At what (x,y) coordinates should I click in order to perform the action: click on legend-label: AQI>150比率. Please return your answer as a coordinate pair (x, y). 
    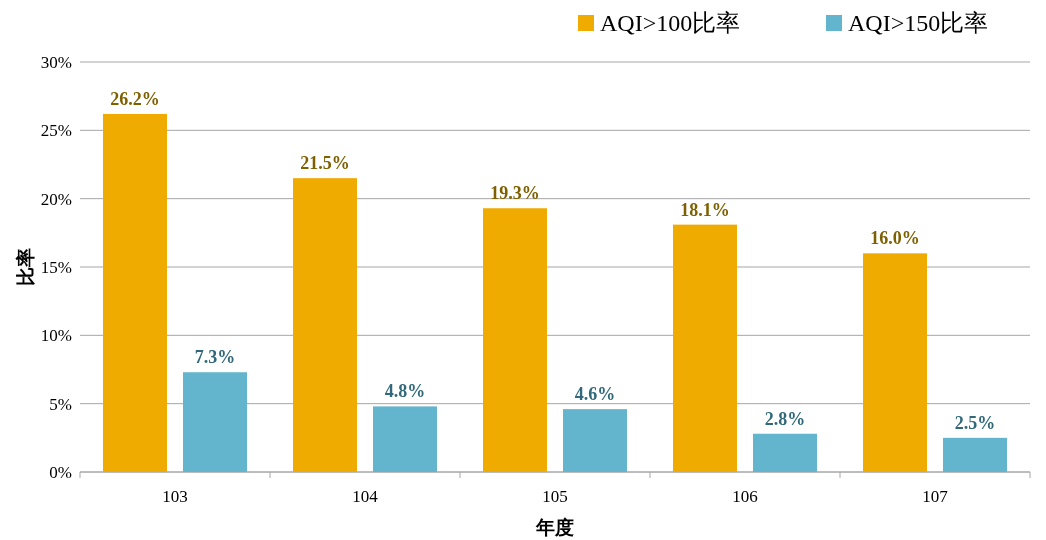
    Looking at the image, I should click on (918, 23).